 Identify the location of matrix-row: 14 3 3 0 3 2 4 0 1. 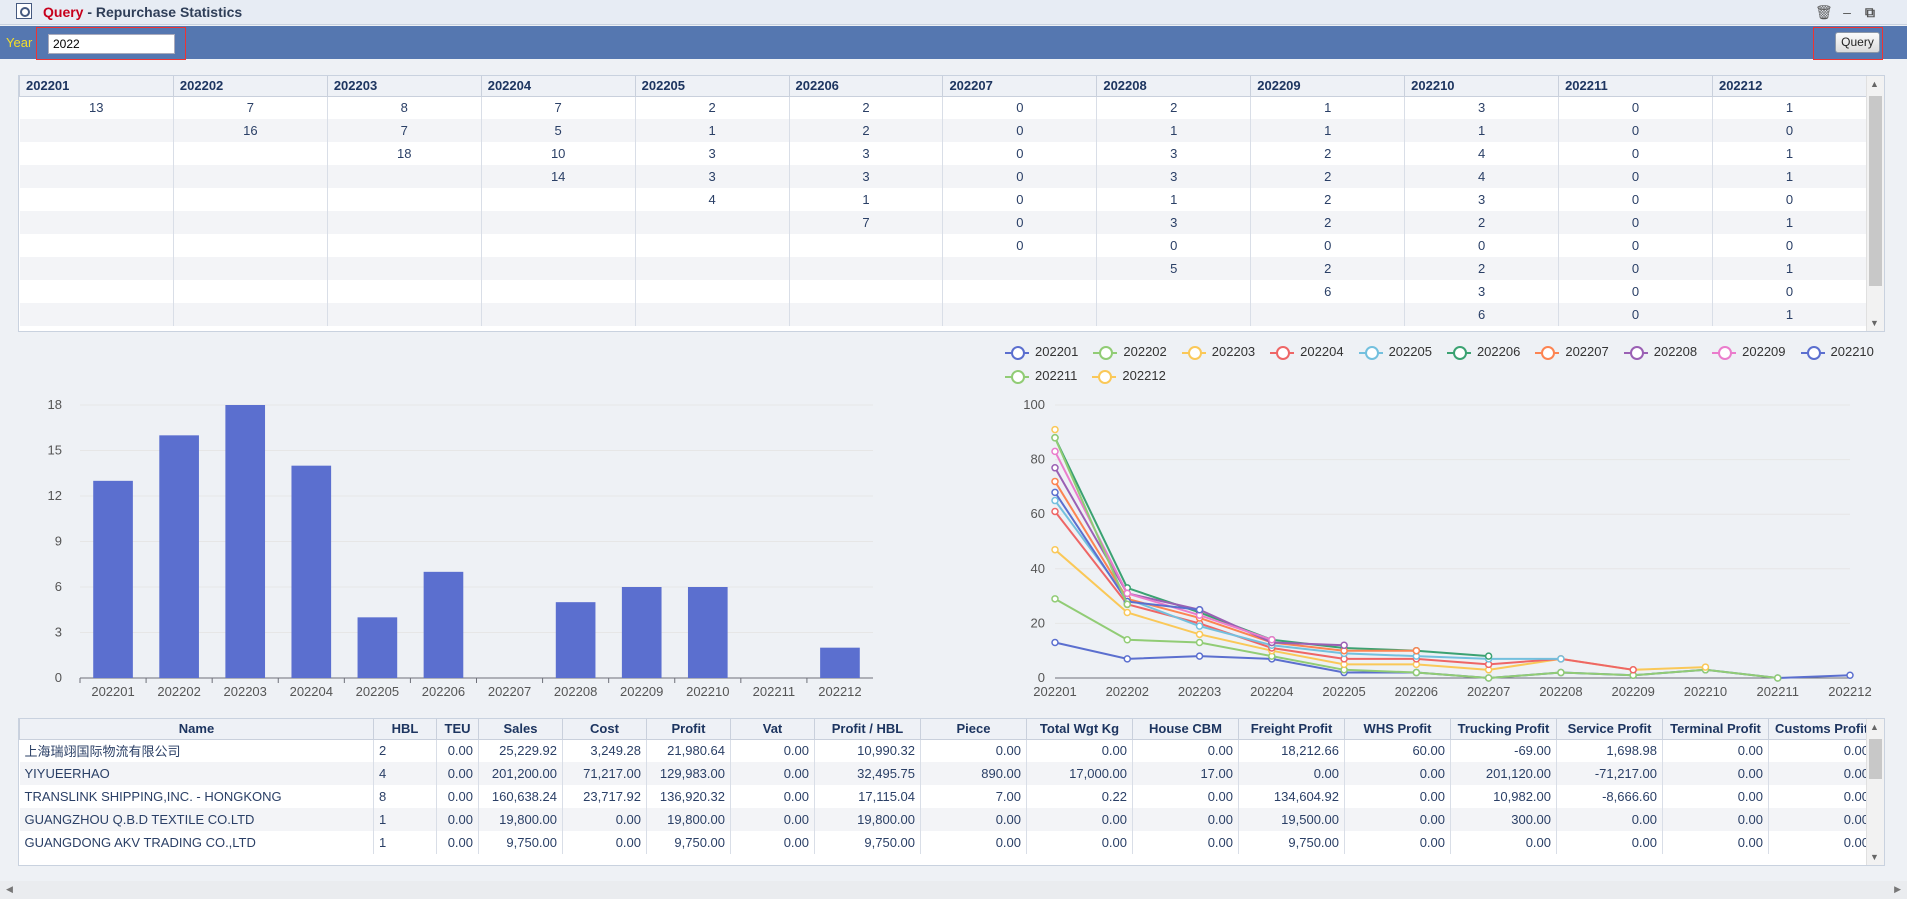
(943, 176).